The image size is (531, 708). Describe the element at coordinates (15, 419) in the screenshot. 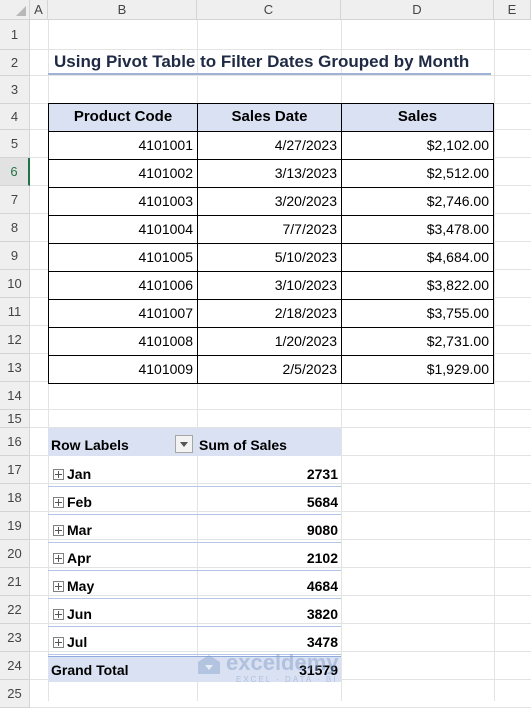

I see `row-header-15: 15` at that location.